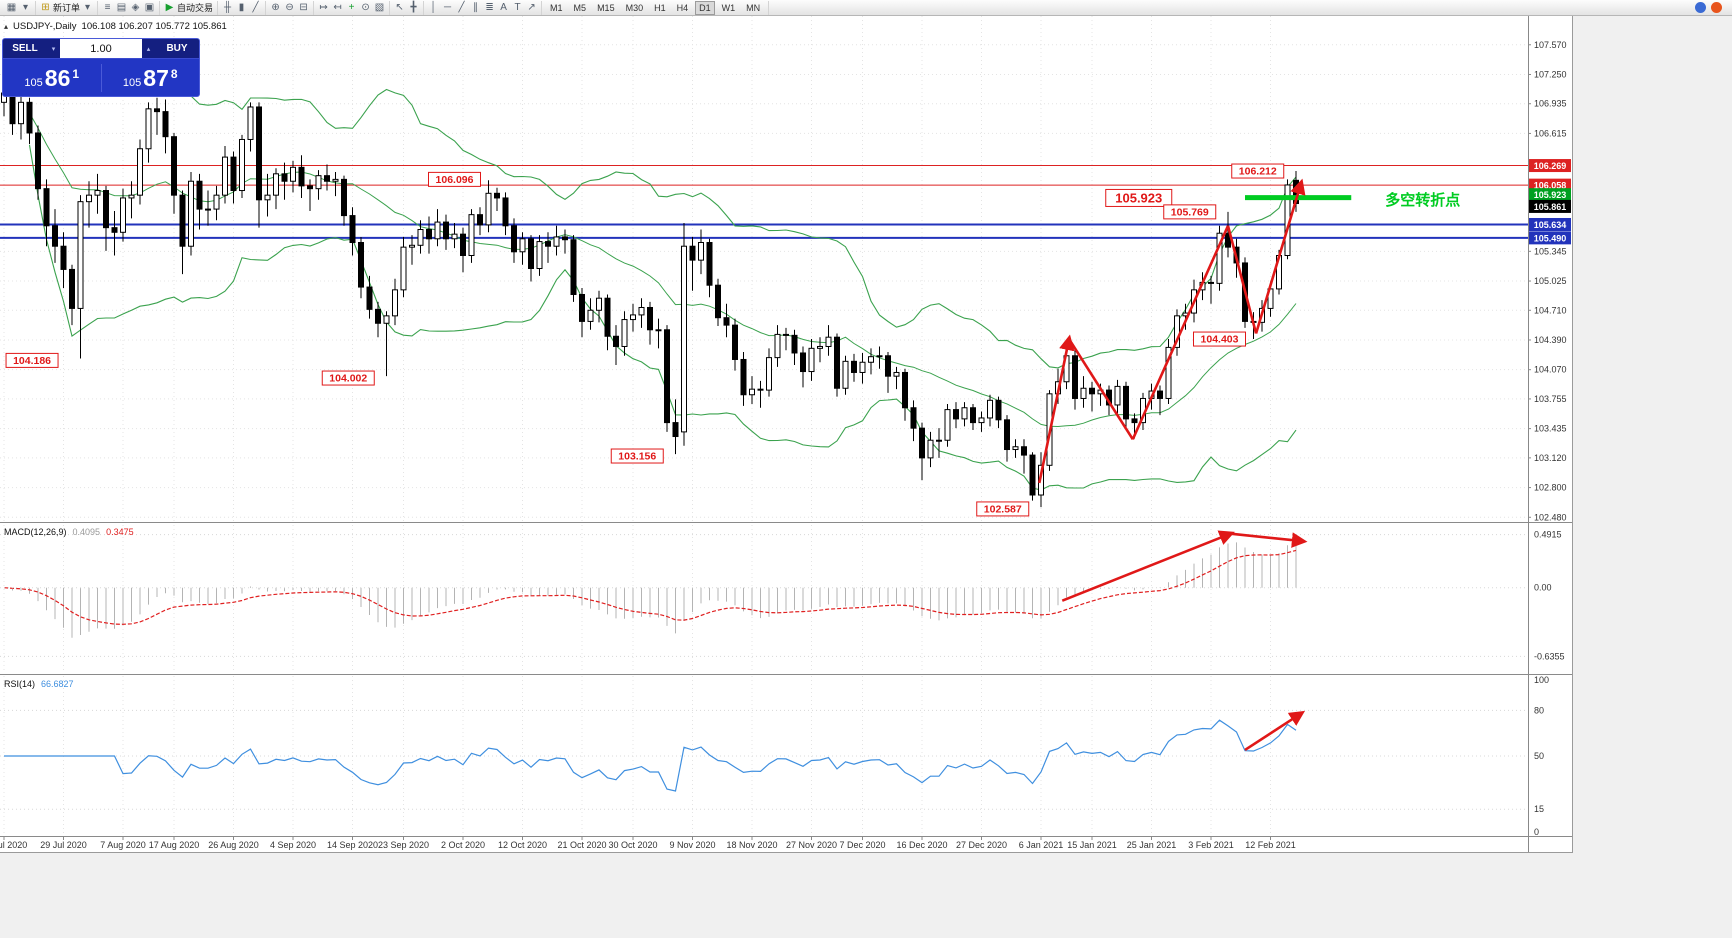  What do you see at coordinates (606, 7) in the screenshot?
I see `timeframe-m15-button: M15` at bounding box center [606, 7].